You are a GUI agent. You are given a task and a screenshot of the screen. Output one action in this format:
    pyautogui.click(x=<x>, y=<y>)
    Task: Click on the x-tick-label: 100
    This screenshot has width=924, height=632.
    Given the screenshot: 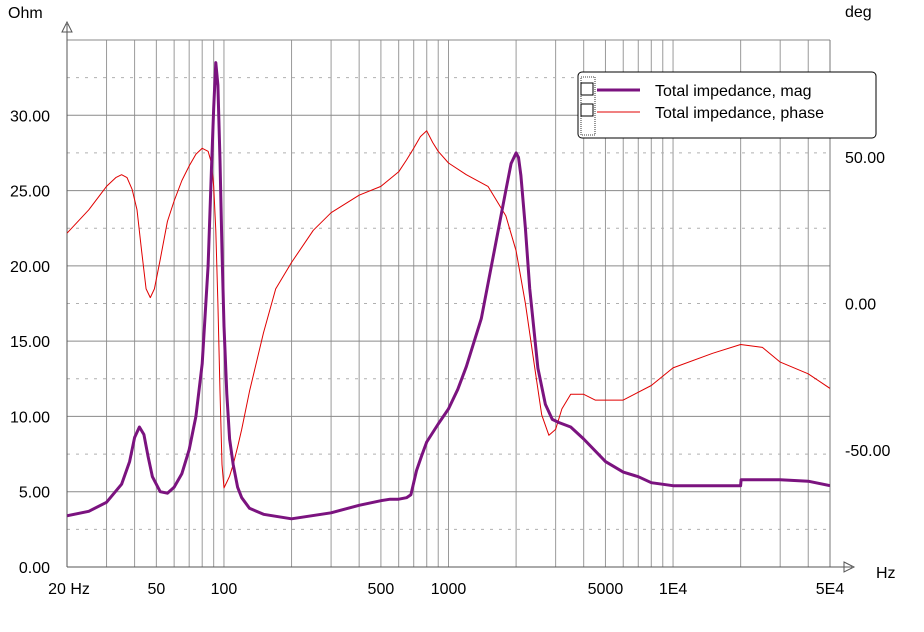 What is the action you would take?
    pyautogui.click(x=224, y=589)
    